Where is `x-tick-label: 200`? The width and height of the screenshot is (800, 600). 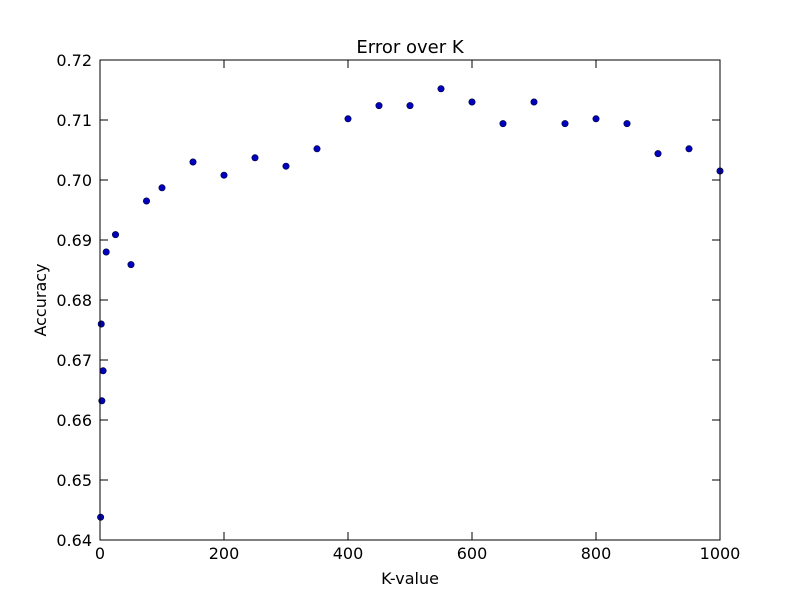 x-tick-label: 200 is located at coordinates (224, 553).